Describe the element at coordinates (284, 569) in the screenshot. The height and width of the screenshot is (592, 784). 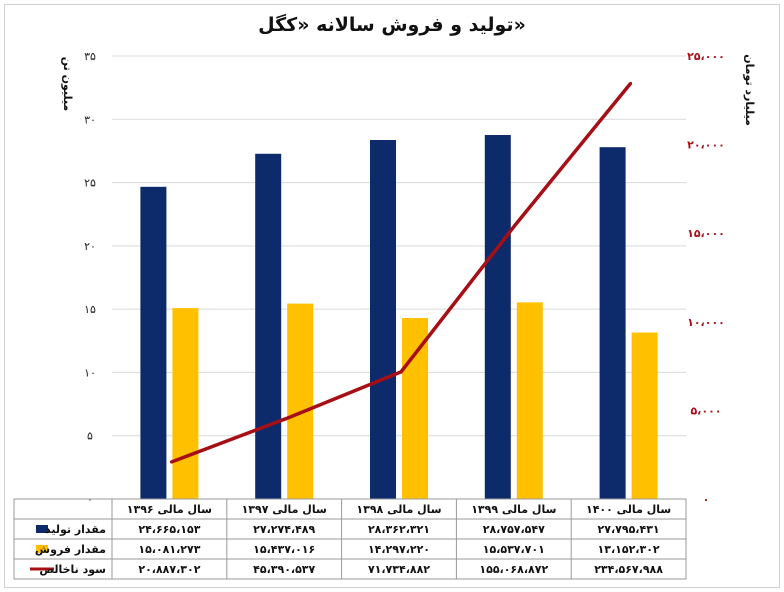
I see `table-cell-value: ۴۵،۳۹۰،۵۳۷` at that location.